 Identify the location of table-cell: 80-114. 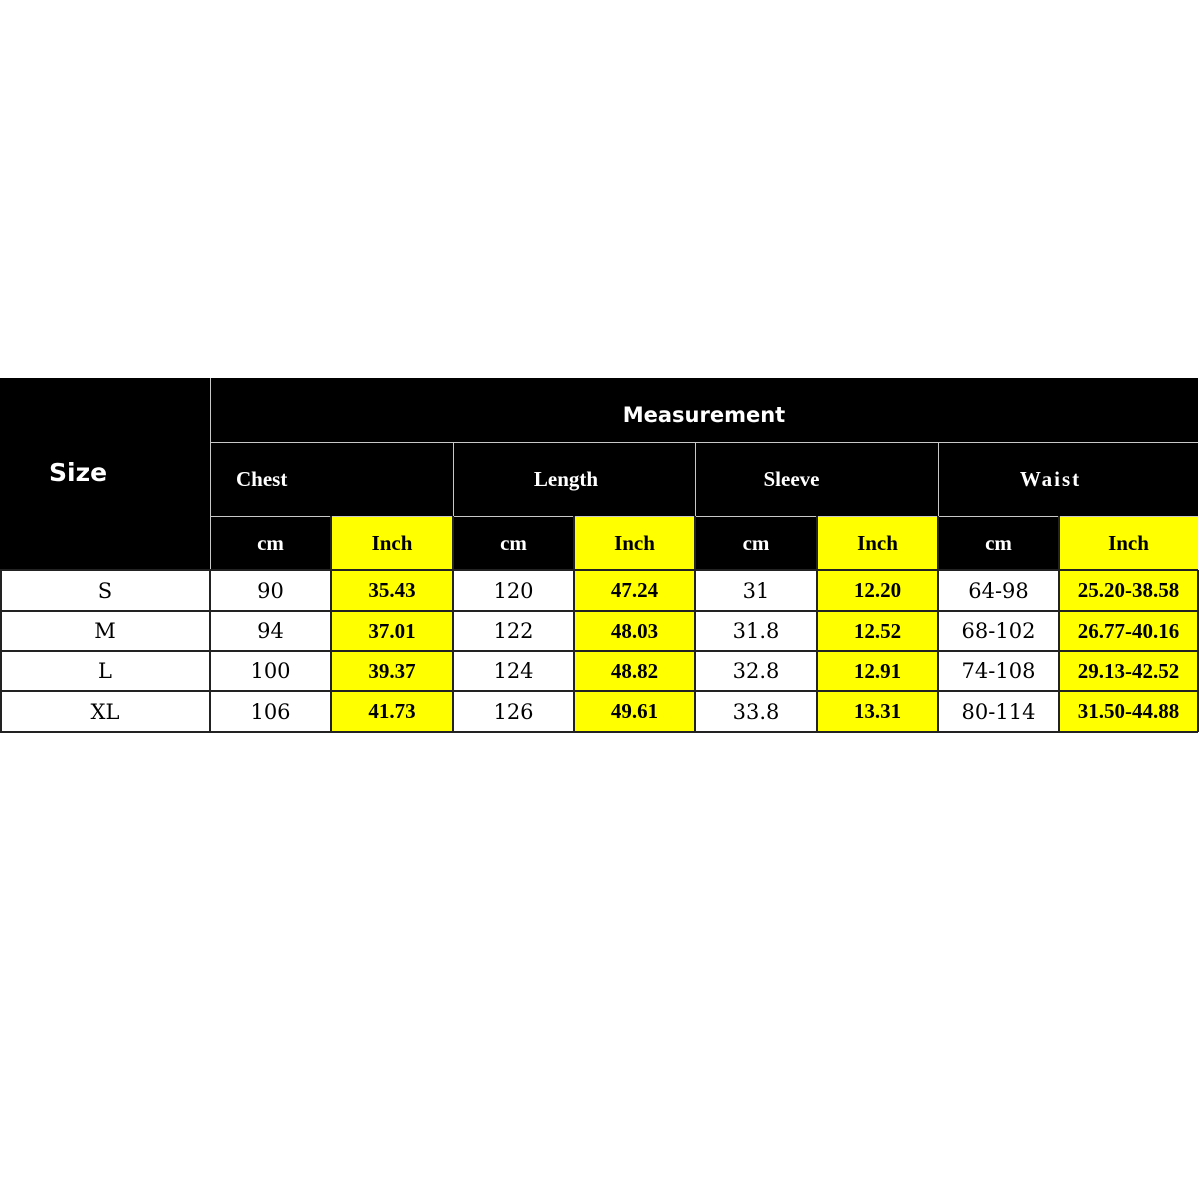
(998, 711).